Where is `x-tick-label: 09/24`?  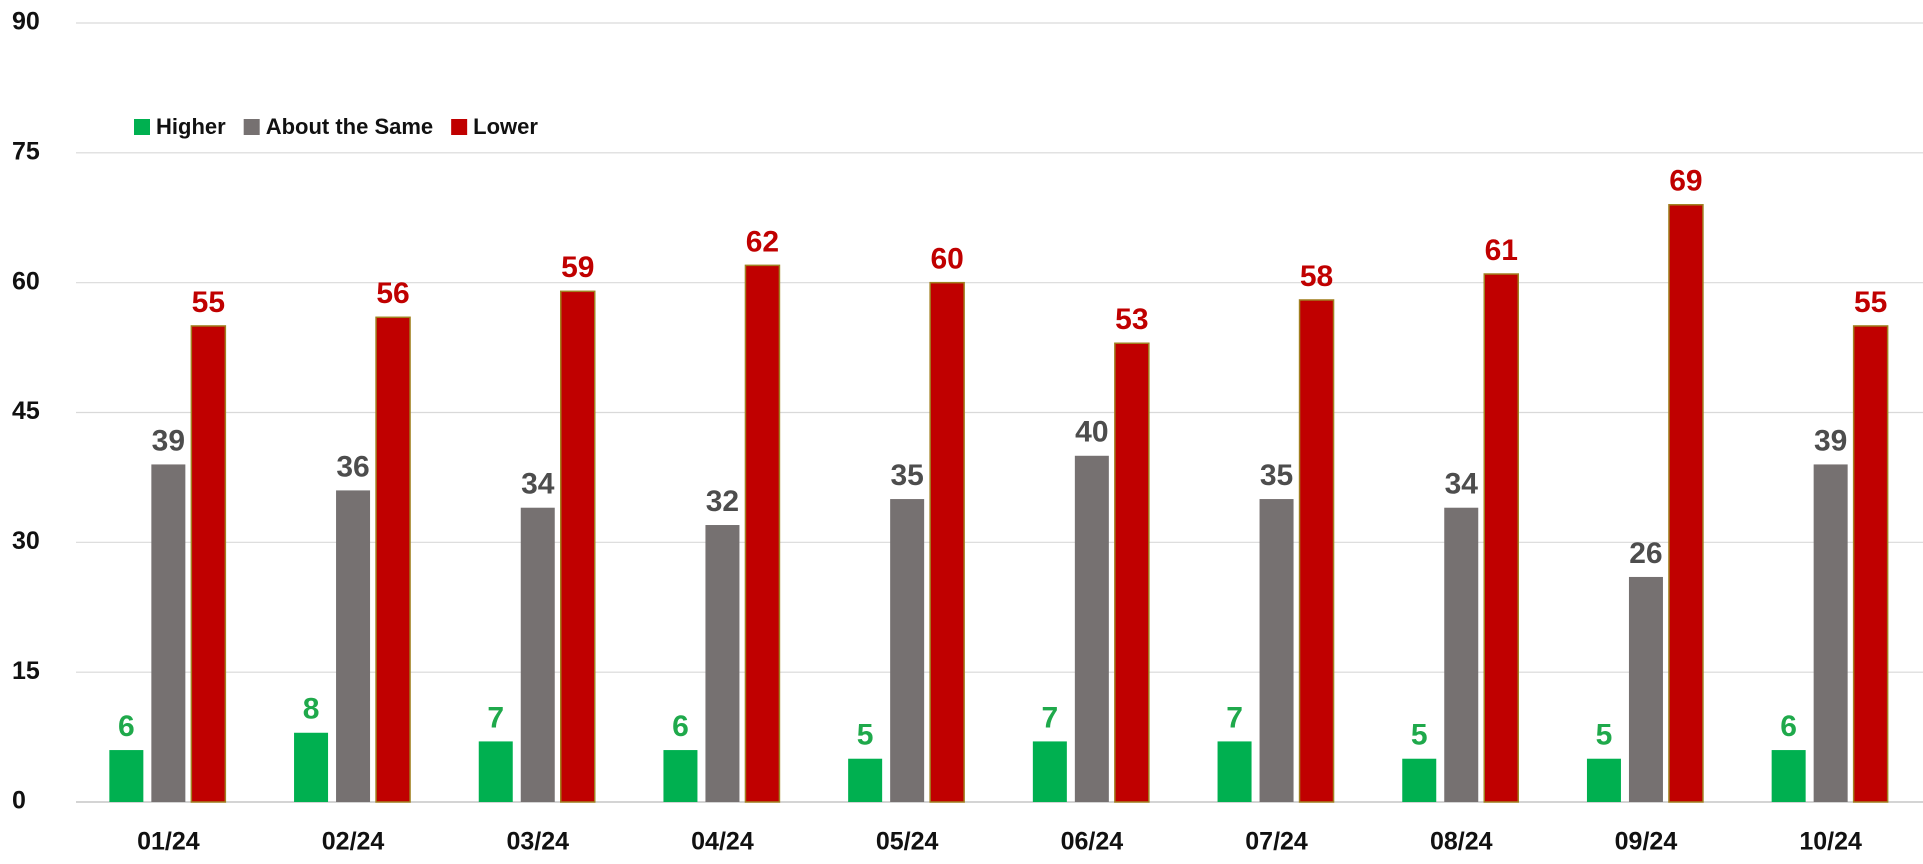
x-tick-label: 09/24 is located at coordinates (1646, 842).